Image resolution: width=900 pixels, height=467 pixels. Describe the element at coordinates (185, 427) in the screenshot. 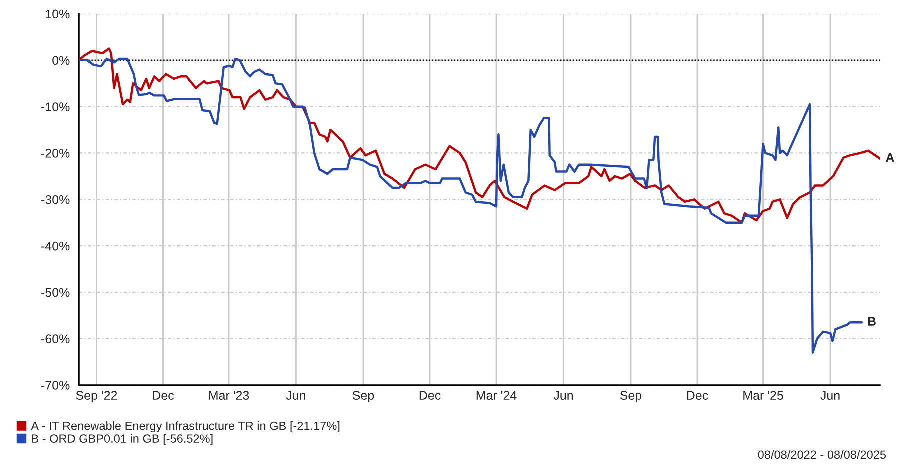

I see `legend-label: A - IT Renewable Energy Infrastructure TR in GB [-21.17%]` at that location.